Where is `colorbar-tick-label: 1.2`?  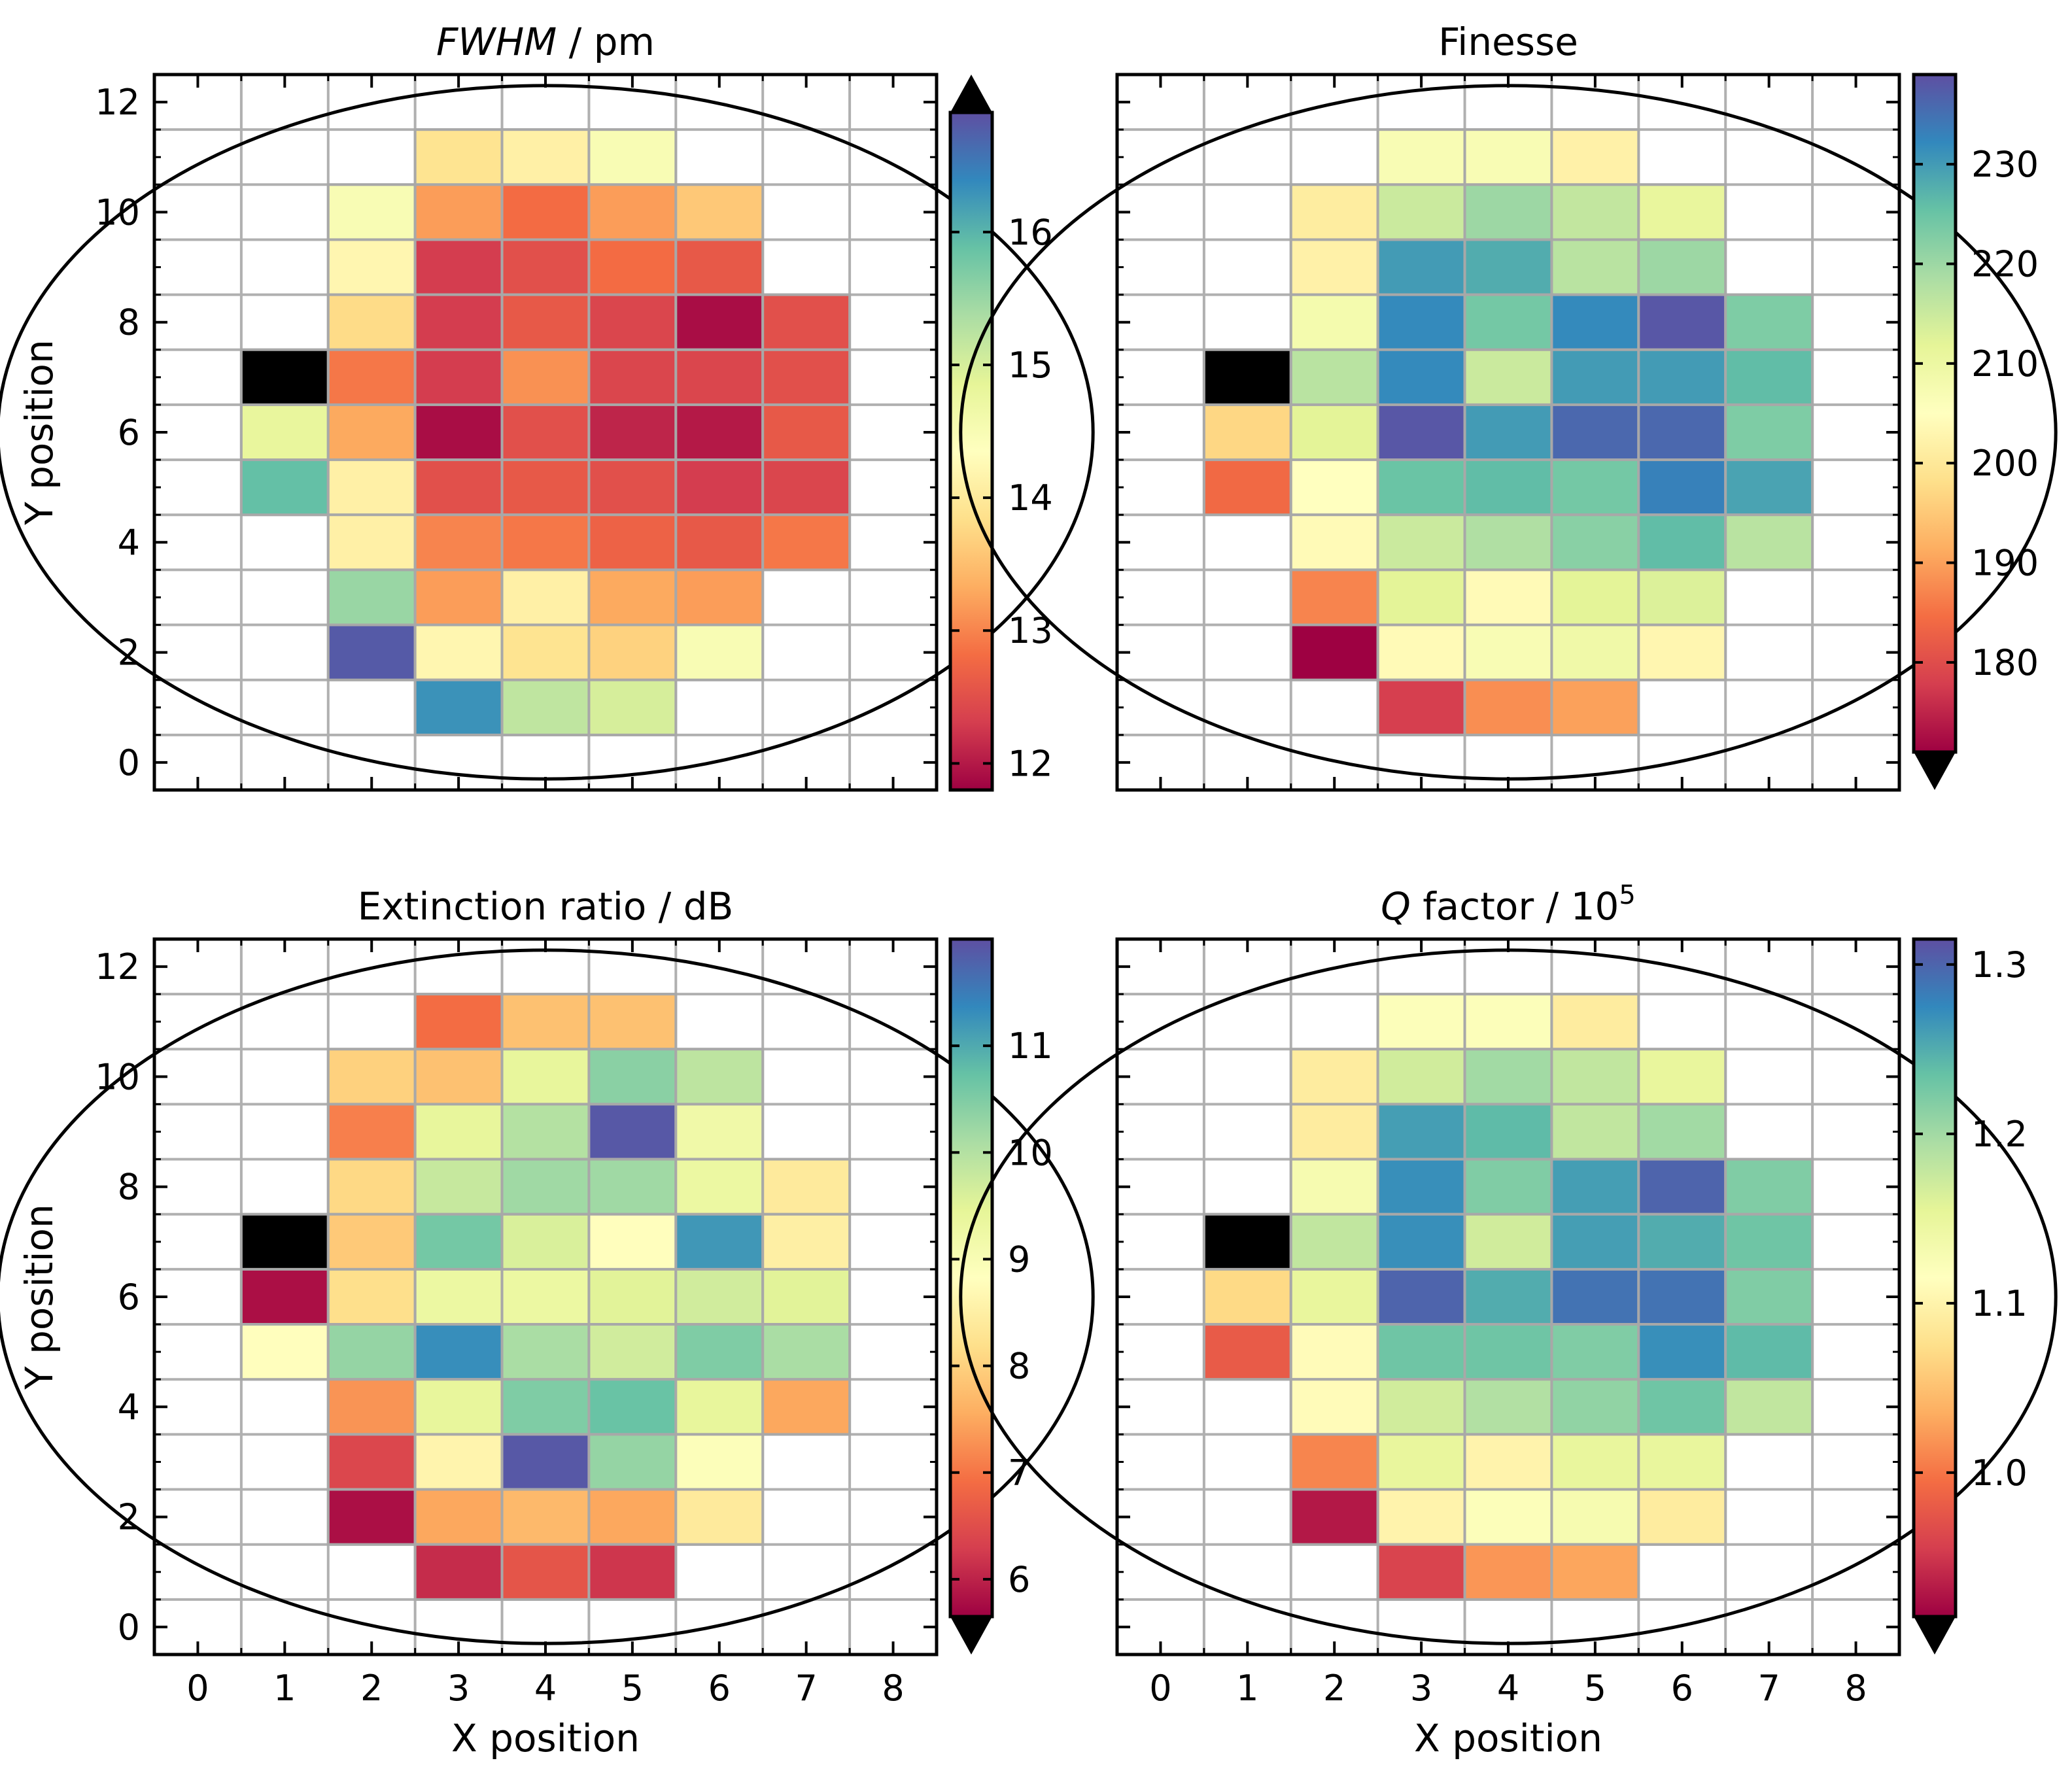 colorbar-tick-label: 1.2 is located at coordinates (2000, 1134).